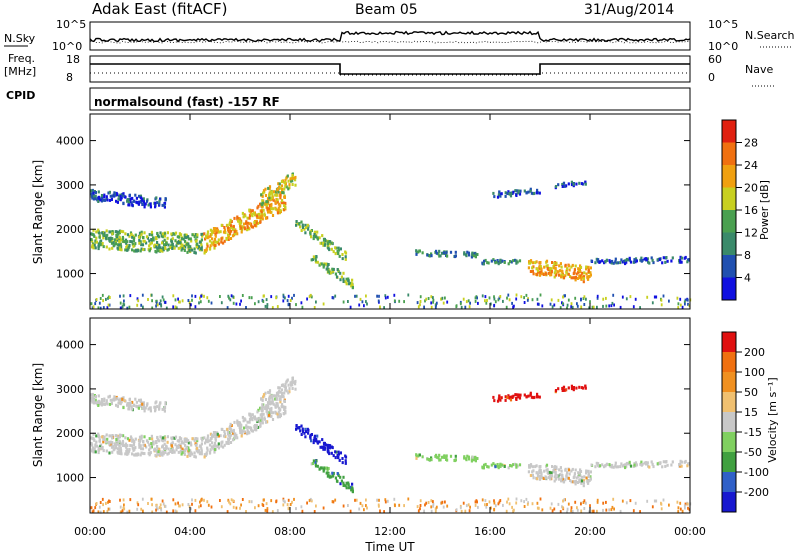 This screenshot has width=800, height=554. I want to click on power-colorbar-segment, so click(729, 266).